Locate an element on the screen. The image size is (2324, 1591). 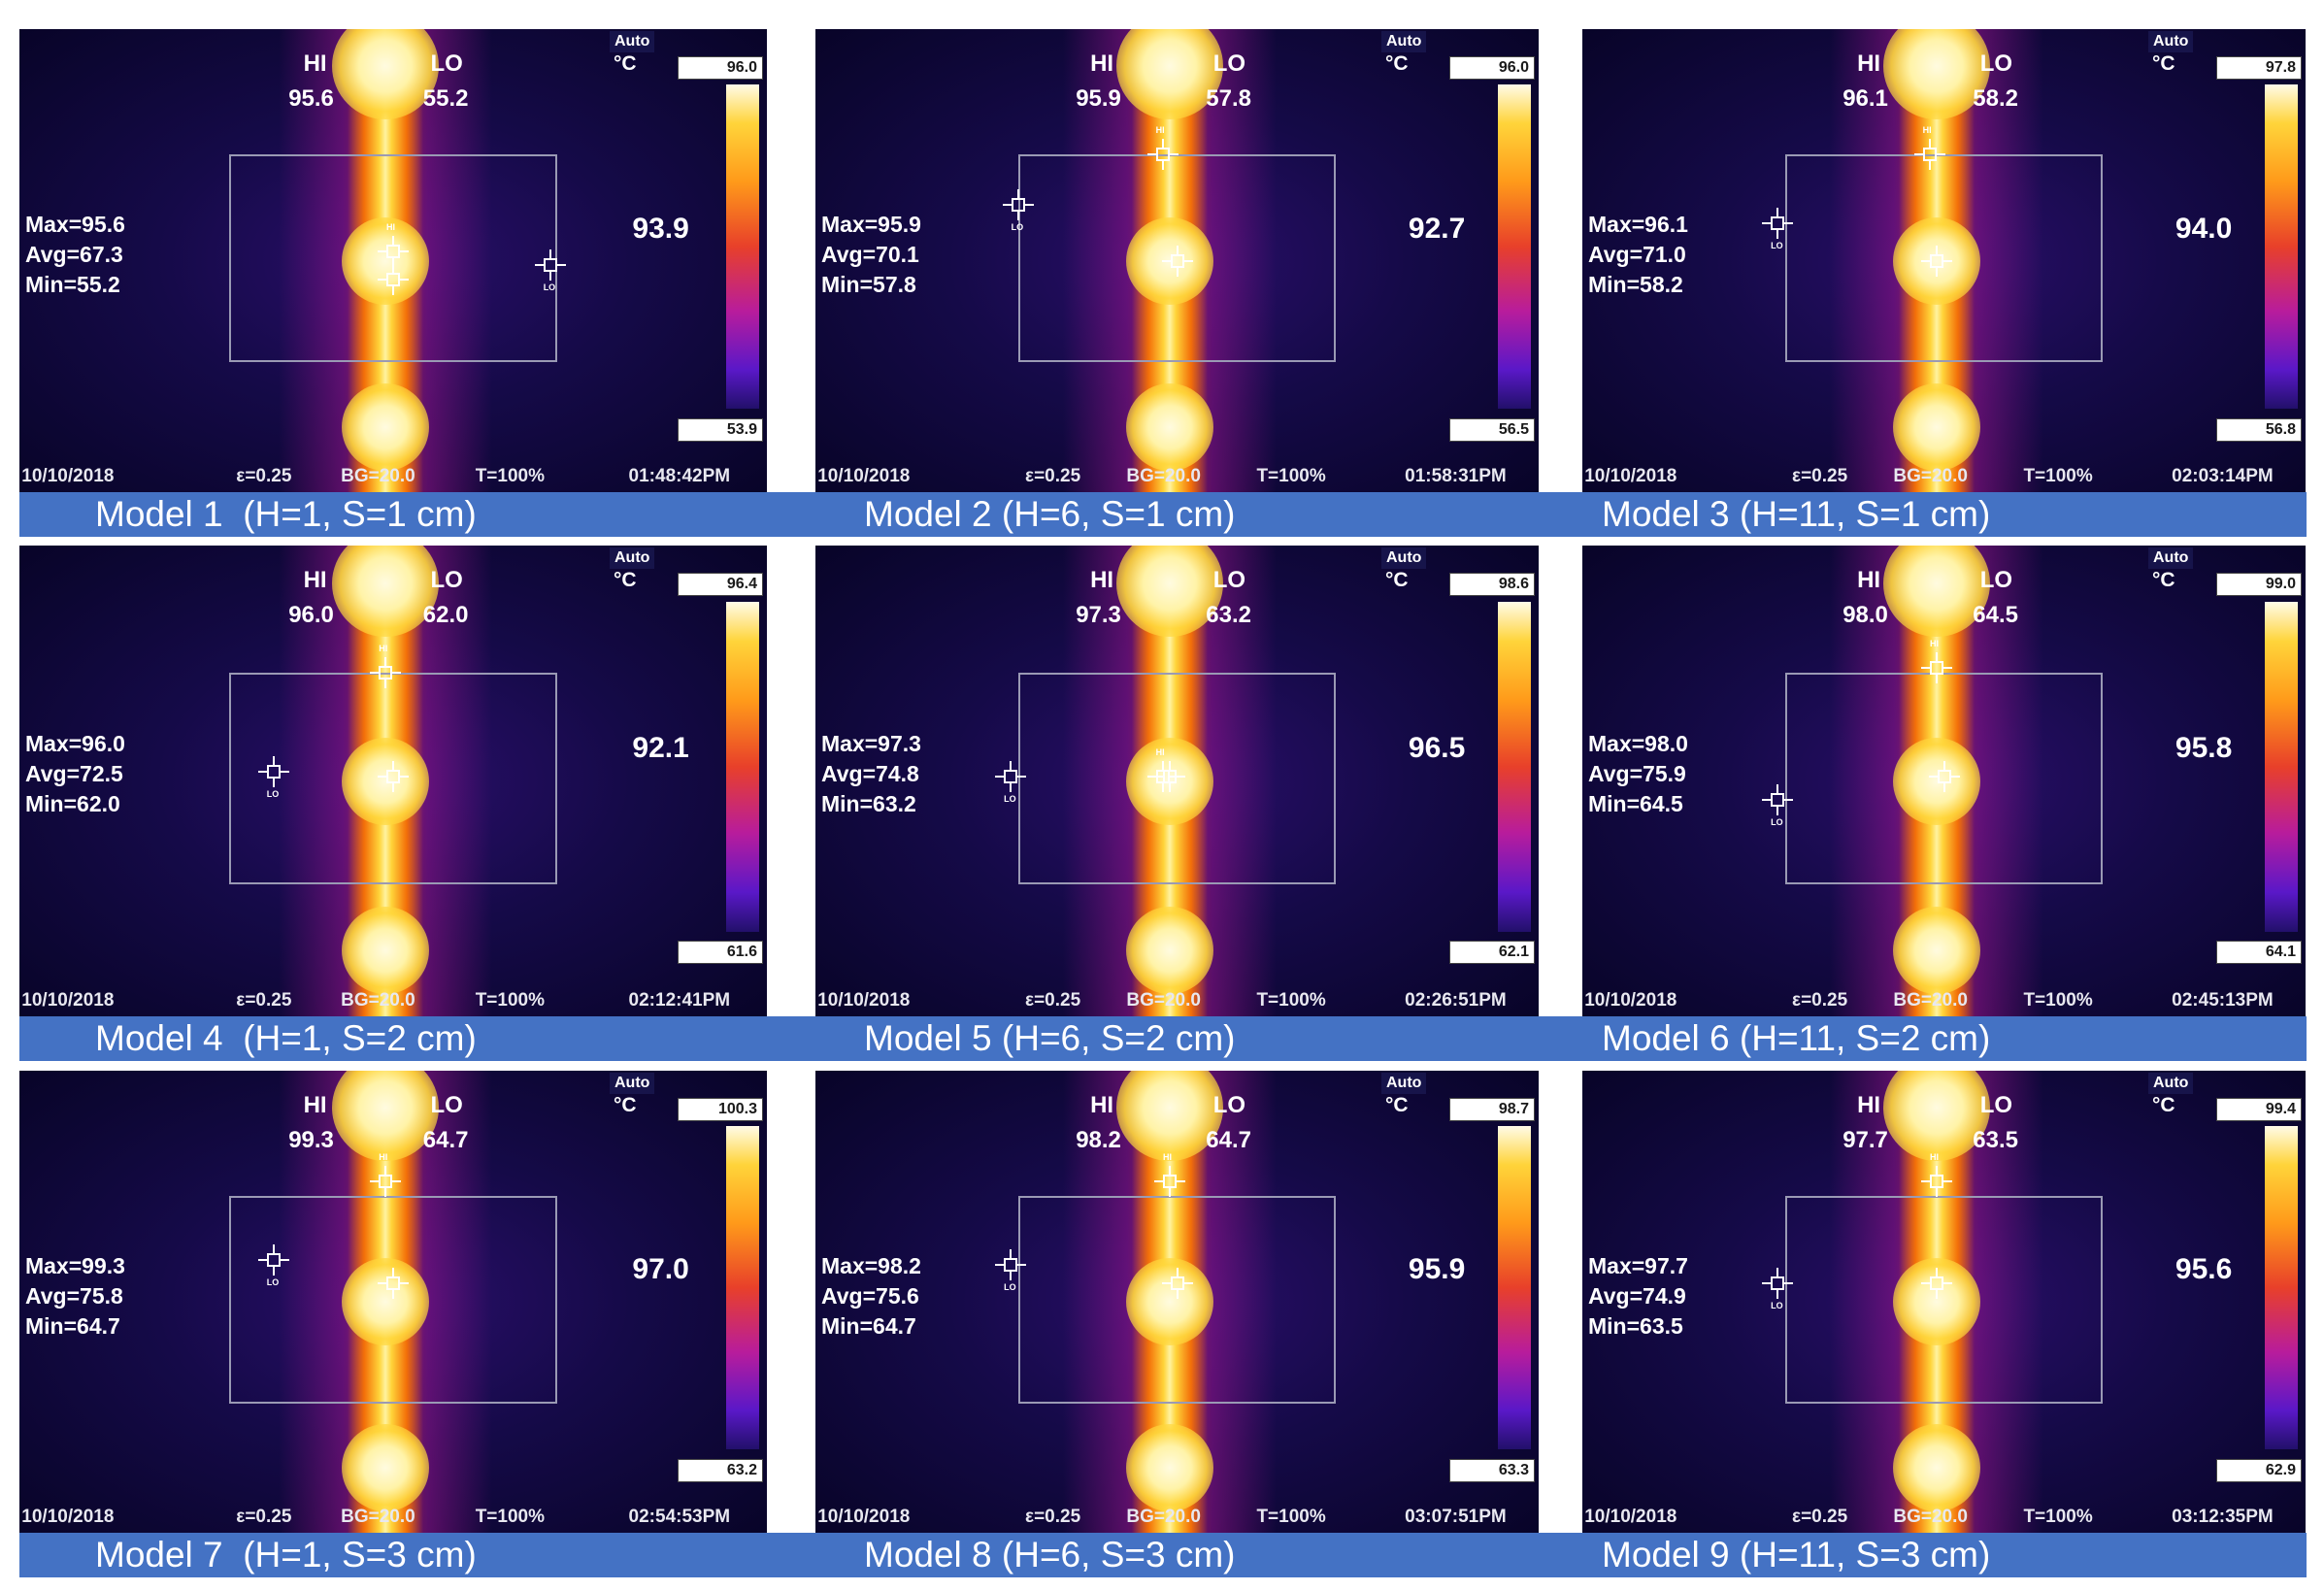
hi-value: 95.9 is located at coordinates (1098, 98).